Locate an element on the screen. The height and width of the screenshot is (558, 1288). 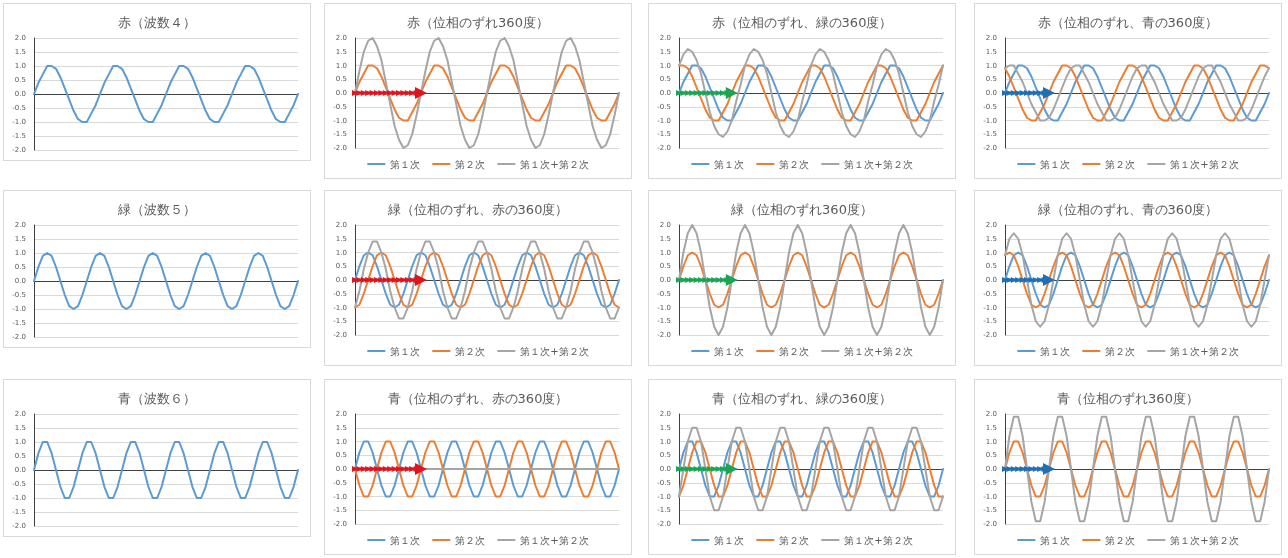
chart-title: 青（位相のずれ、赤の360度） is located at coordinates (478, 398).